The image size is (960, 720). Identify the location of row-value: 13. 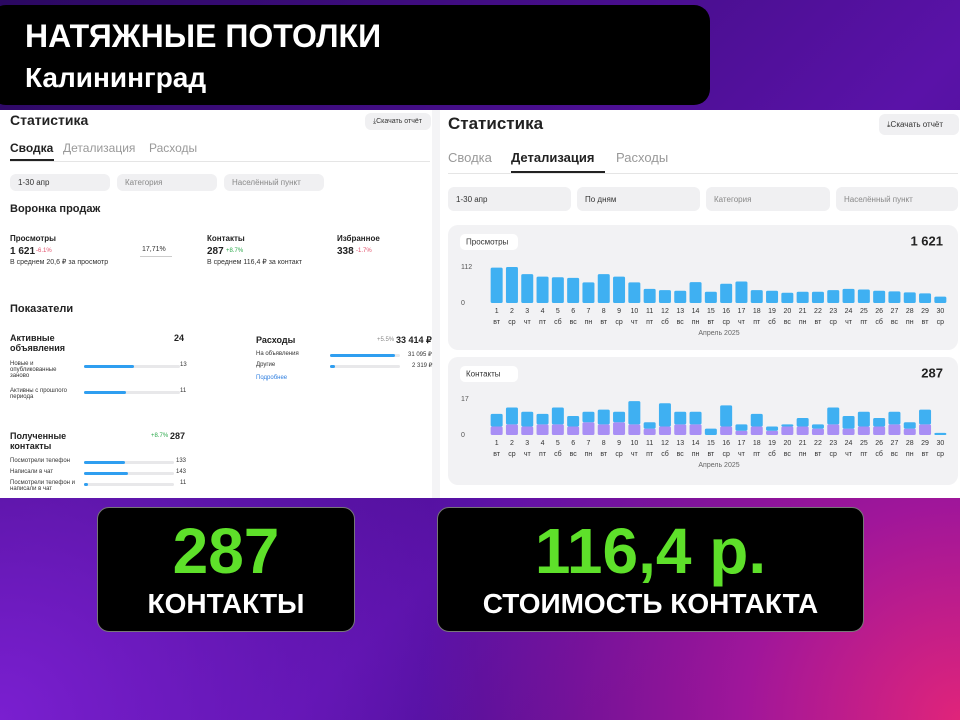
(183, 365).